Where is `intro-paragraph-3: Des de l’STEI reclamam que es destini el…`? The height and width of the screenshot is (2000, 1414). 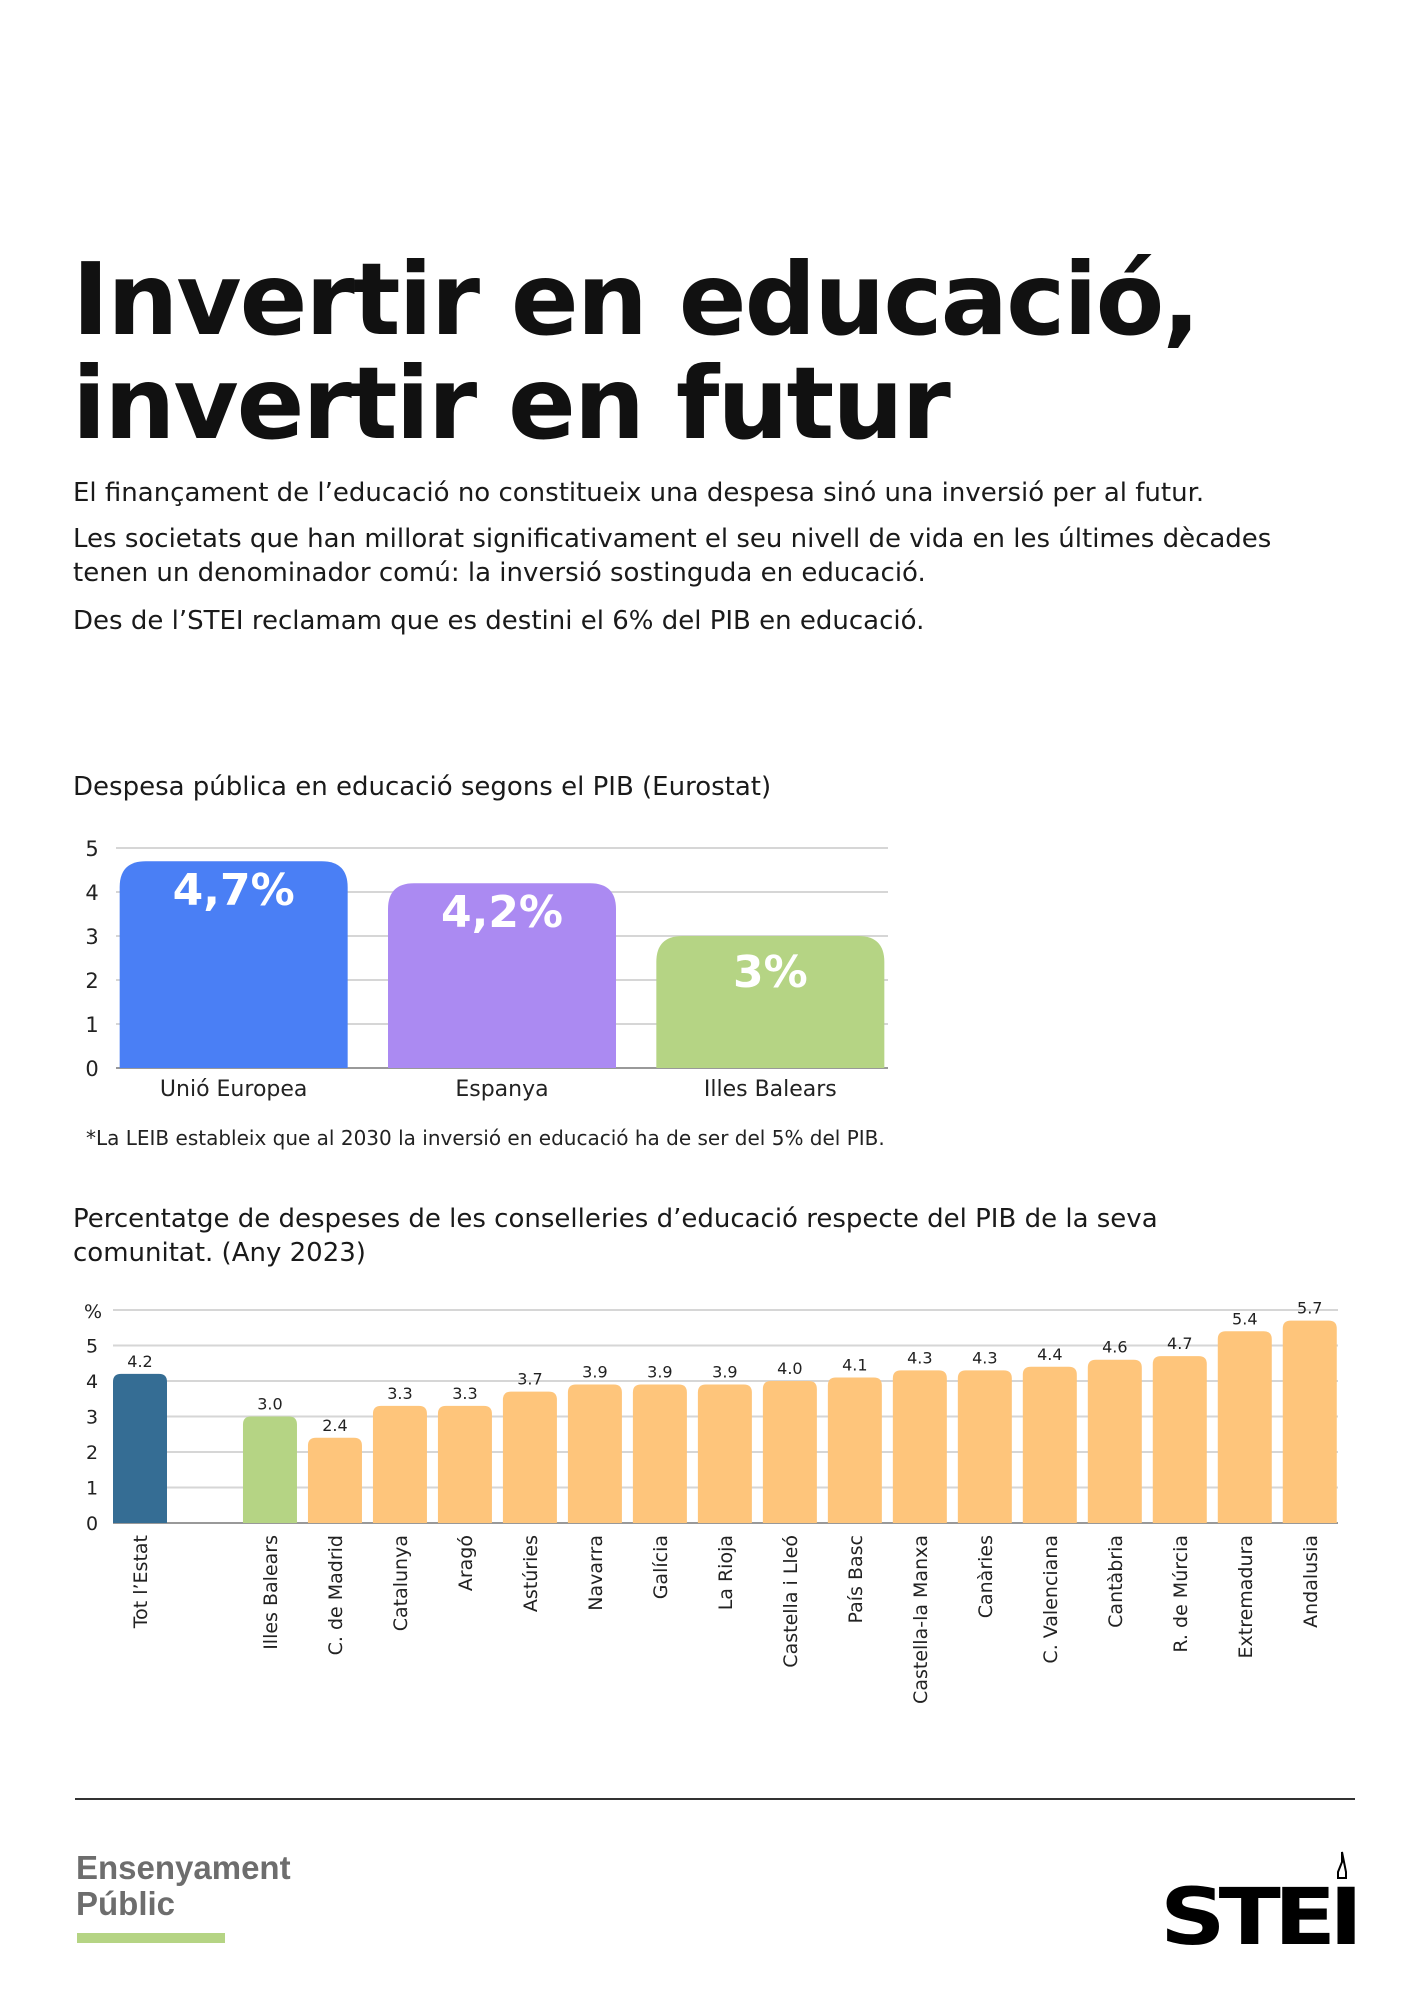
intro-paragraph-3: Des de l’STEI reclamam que es destini el… is located at coordinates (499, 621).